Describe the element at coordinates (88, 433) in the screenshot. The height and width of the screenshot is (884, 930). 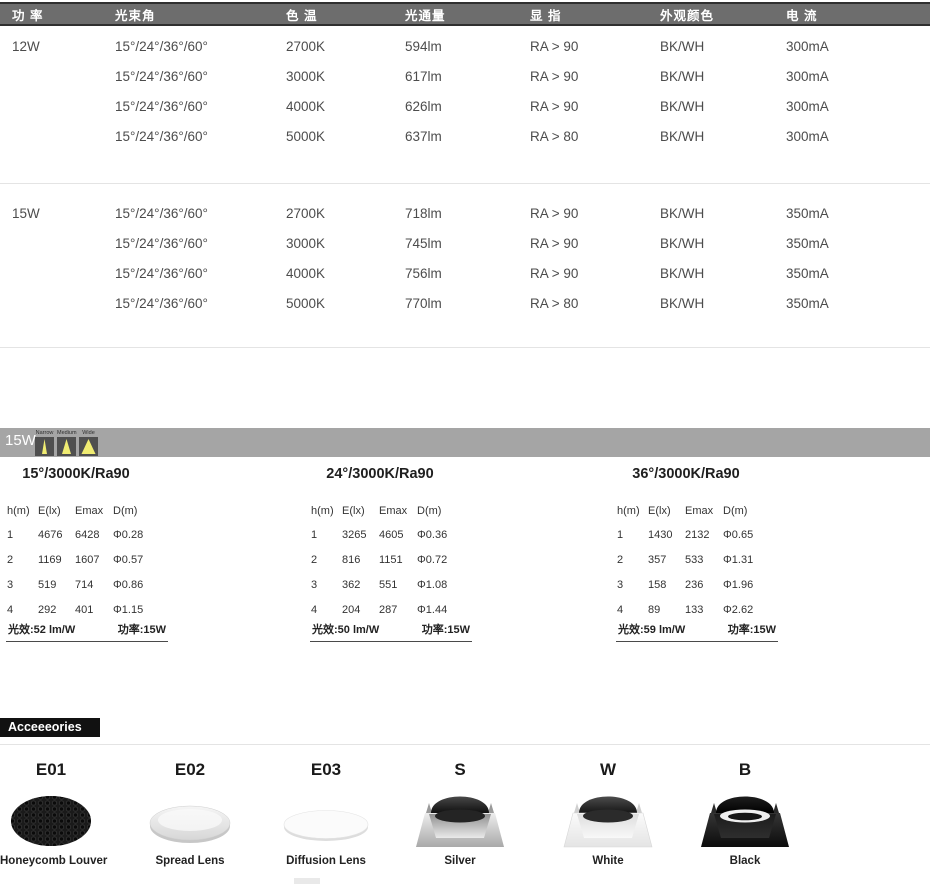
I see `beam-label: Wide` at that location.